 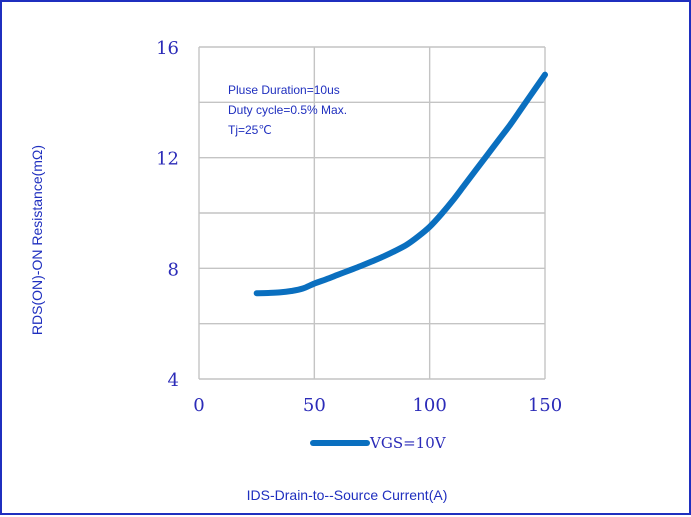 I want to click on x-axis-title: IDS-Drain-to--Source Current(A), so click(x=347, y=495).